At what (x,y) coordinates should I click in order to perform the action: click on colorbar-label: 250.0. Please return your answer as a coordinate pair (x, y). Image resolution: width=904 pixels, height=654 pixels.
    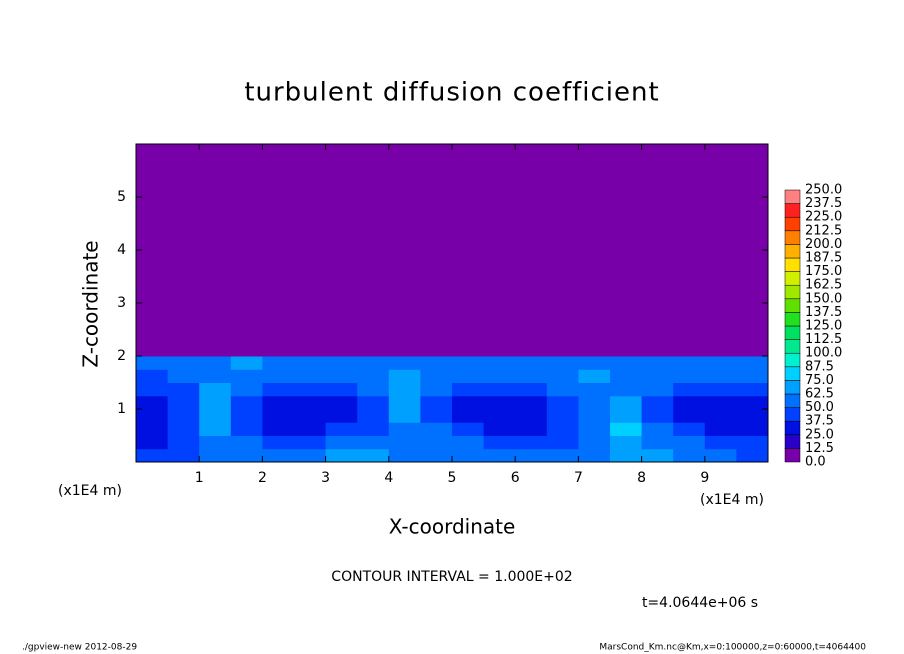
    Looking at the image, I should click on (823, 190).